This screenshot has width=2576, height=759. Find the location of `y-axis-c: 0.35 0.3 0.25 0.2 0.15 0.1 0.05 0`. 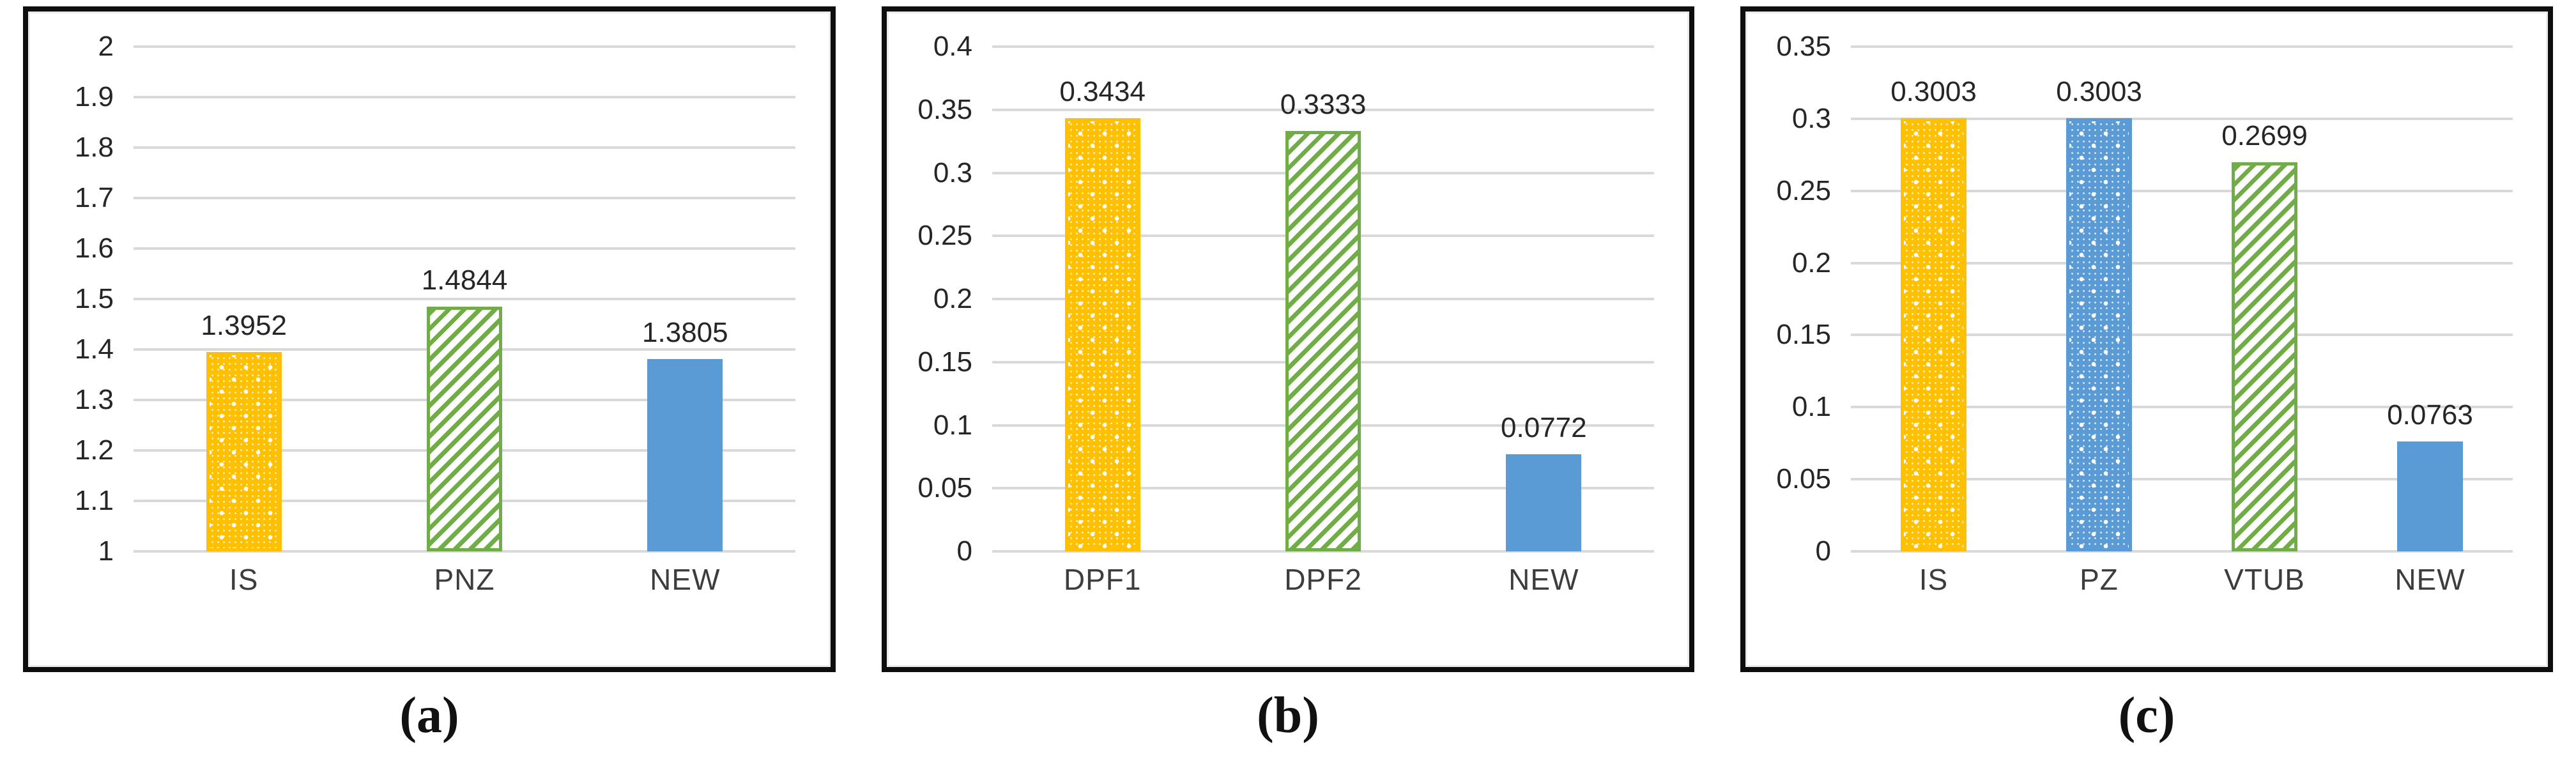

y-axis-c: 0.35 0.3 0.25 0.2 0.15 0.1 0.05 0 is located at coordinates (1793, 299).